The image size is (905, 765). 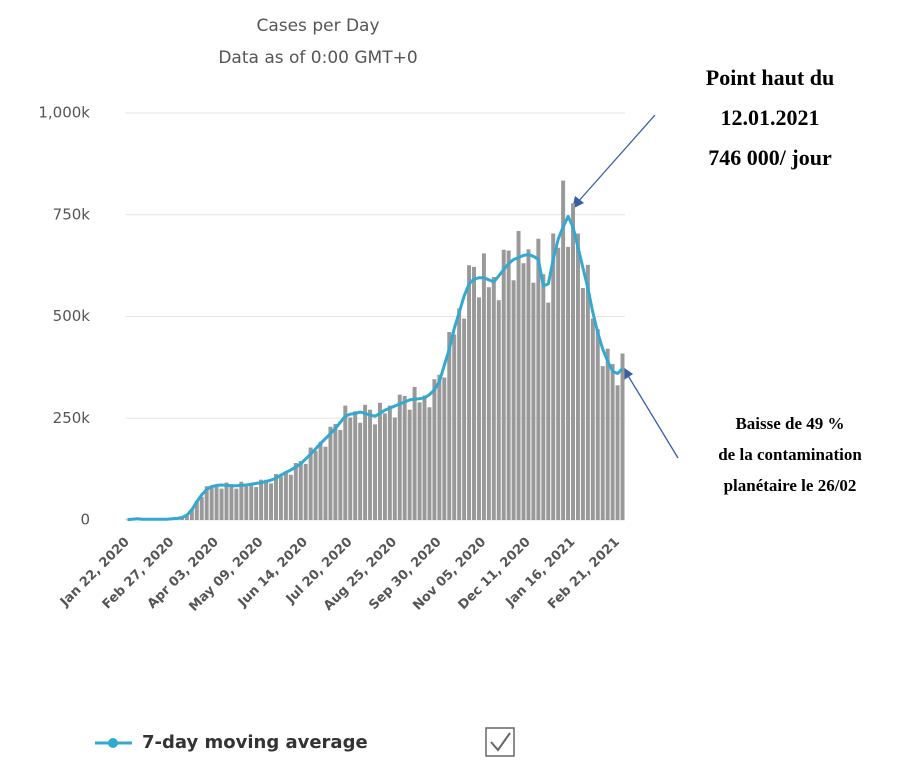 What do you see at coordinates (770, 117) in the screenshot?
I see `annotation: 12.01.2021` at bounding box center [770, 117].